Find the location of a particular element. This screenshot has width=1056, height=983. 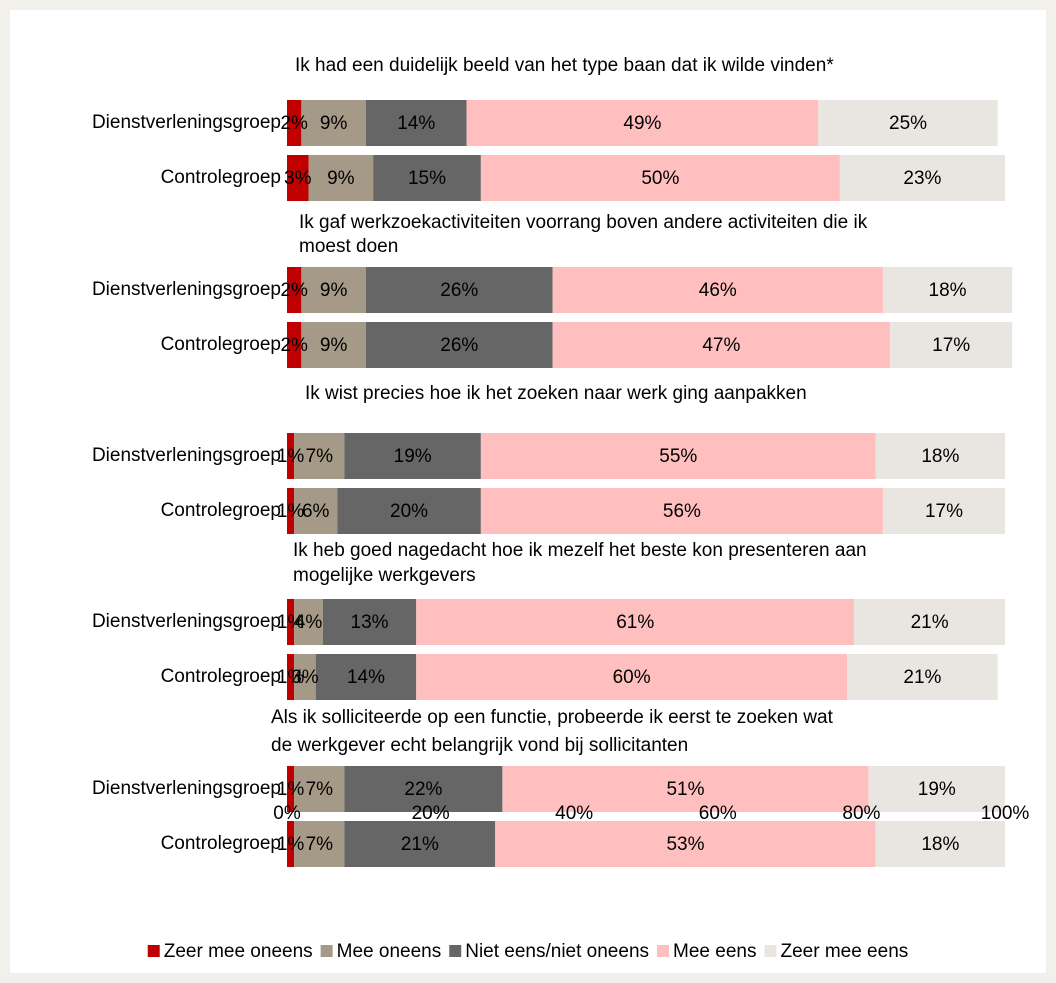

data-label: 56% is located at coordinates (682, 511).